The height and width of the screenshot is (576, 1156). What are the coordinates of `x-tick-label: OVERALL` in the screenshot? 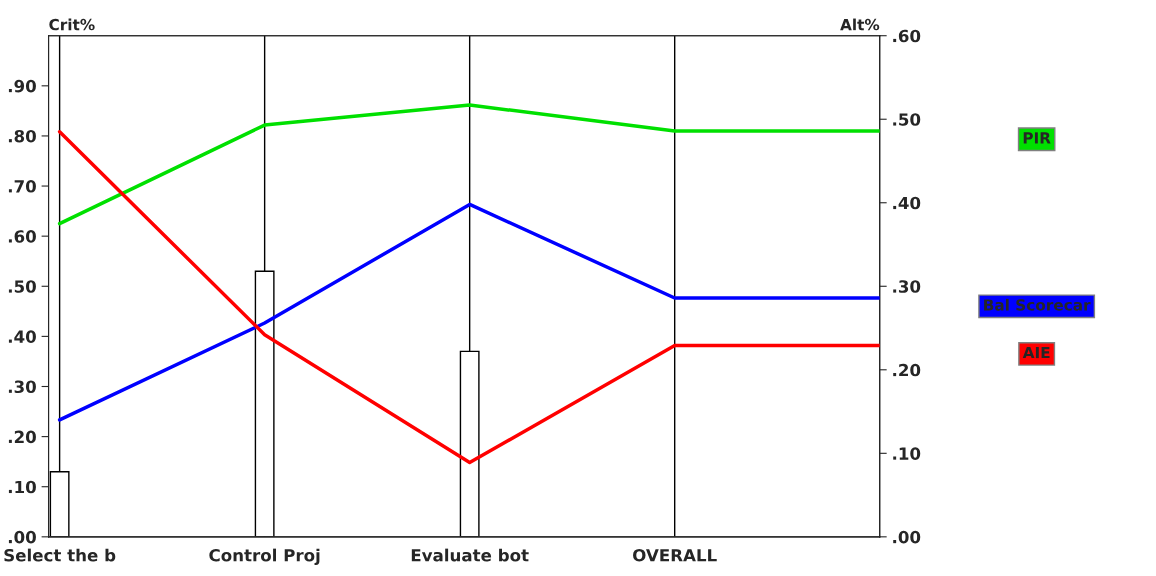 It's located at (675, 555).